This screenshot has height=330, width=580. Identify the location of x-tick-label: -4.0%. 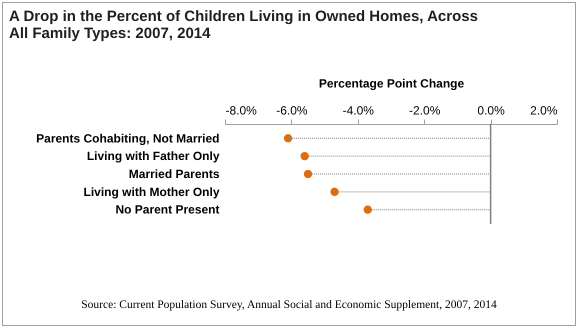
(358, 111).